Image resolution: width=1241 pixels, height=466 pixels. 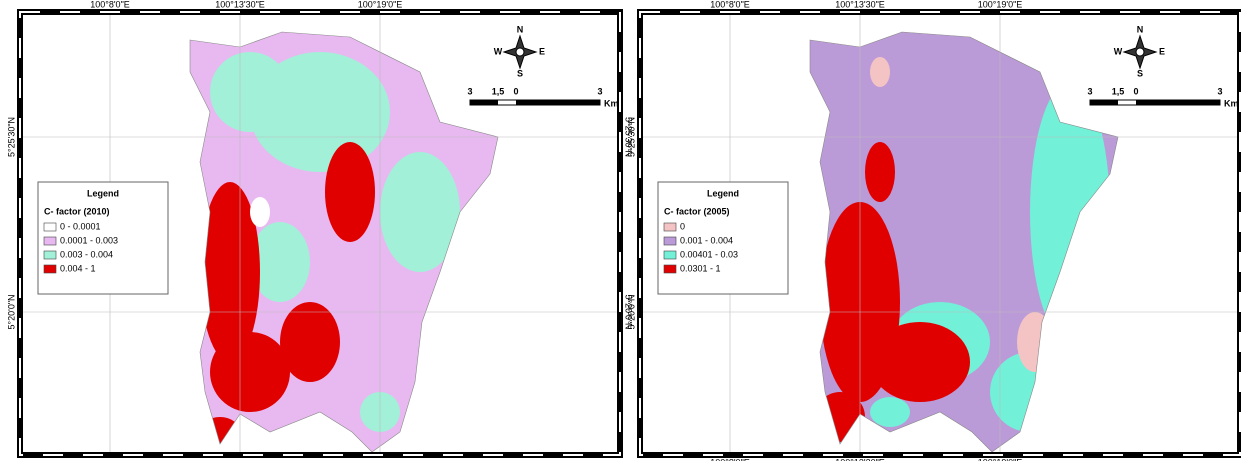 I want to click on legend-label: 0.0001 - 0.003, so click(x=89, y=240).